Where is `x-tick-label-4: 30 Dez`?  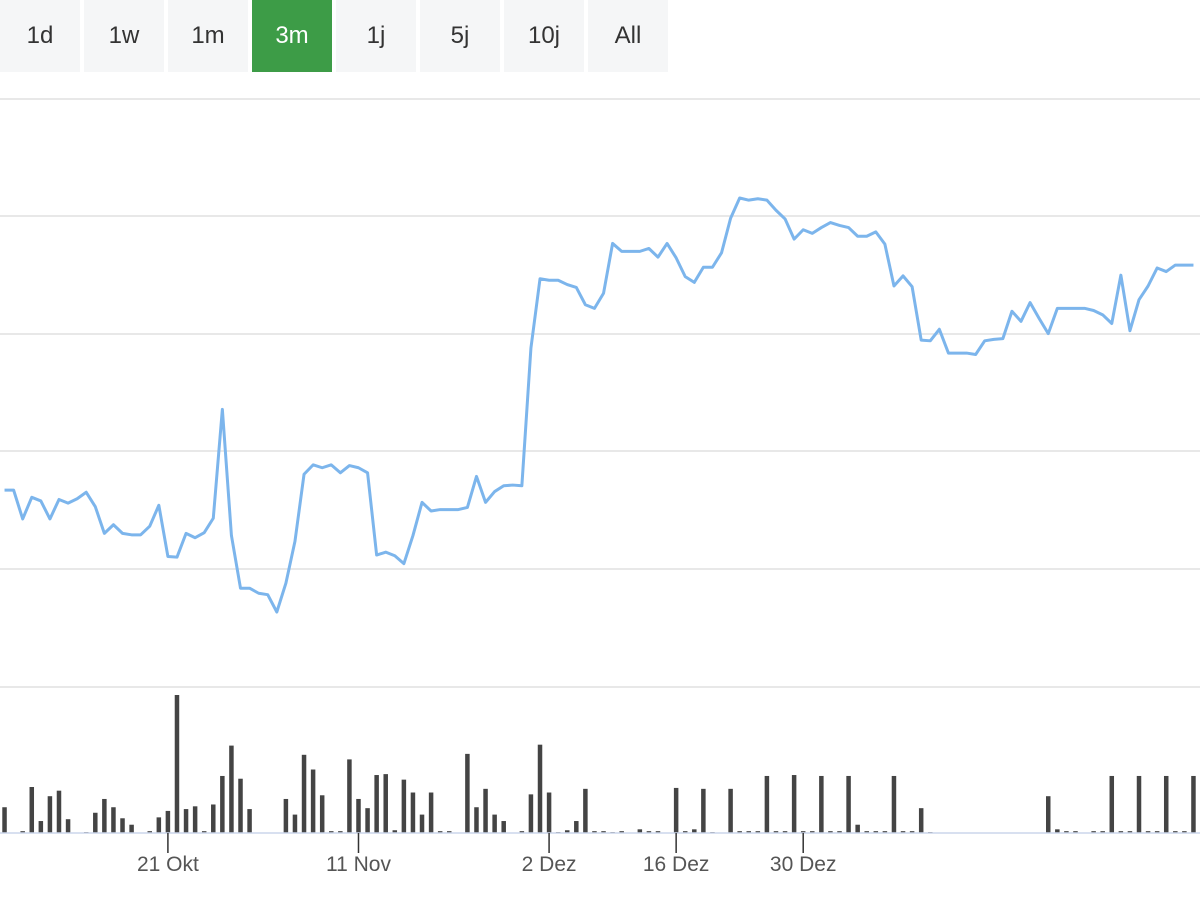 x-tick-label-4: 30 Dez is located at coordinates (803, 864).